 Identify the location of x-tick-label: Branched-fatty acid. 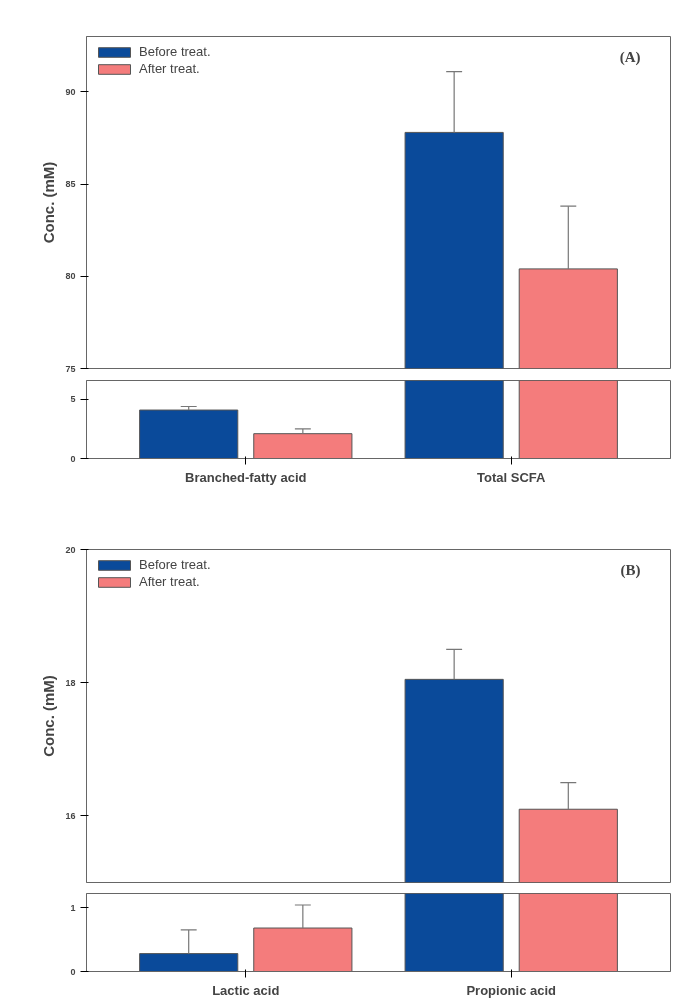
(246, 477).